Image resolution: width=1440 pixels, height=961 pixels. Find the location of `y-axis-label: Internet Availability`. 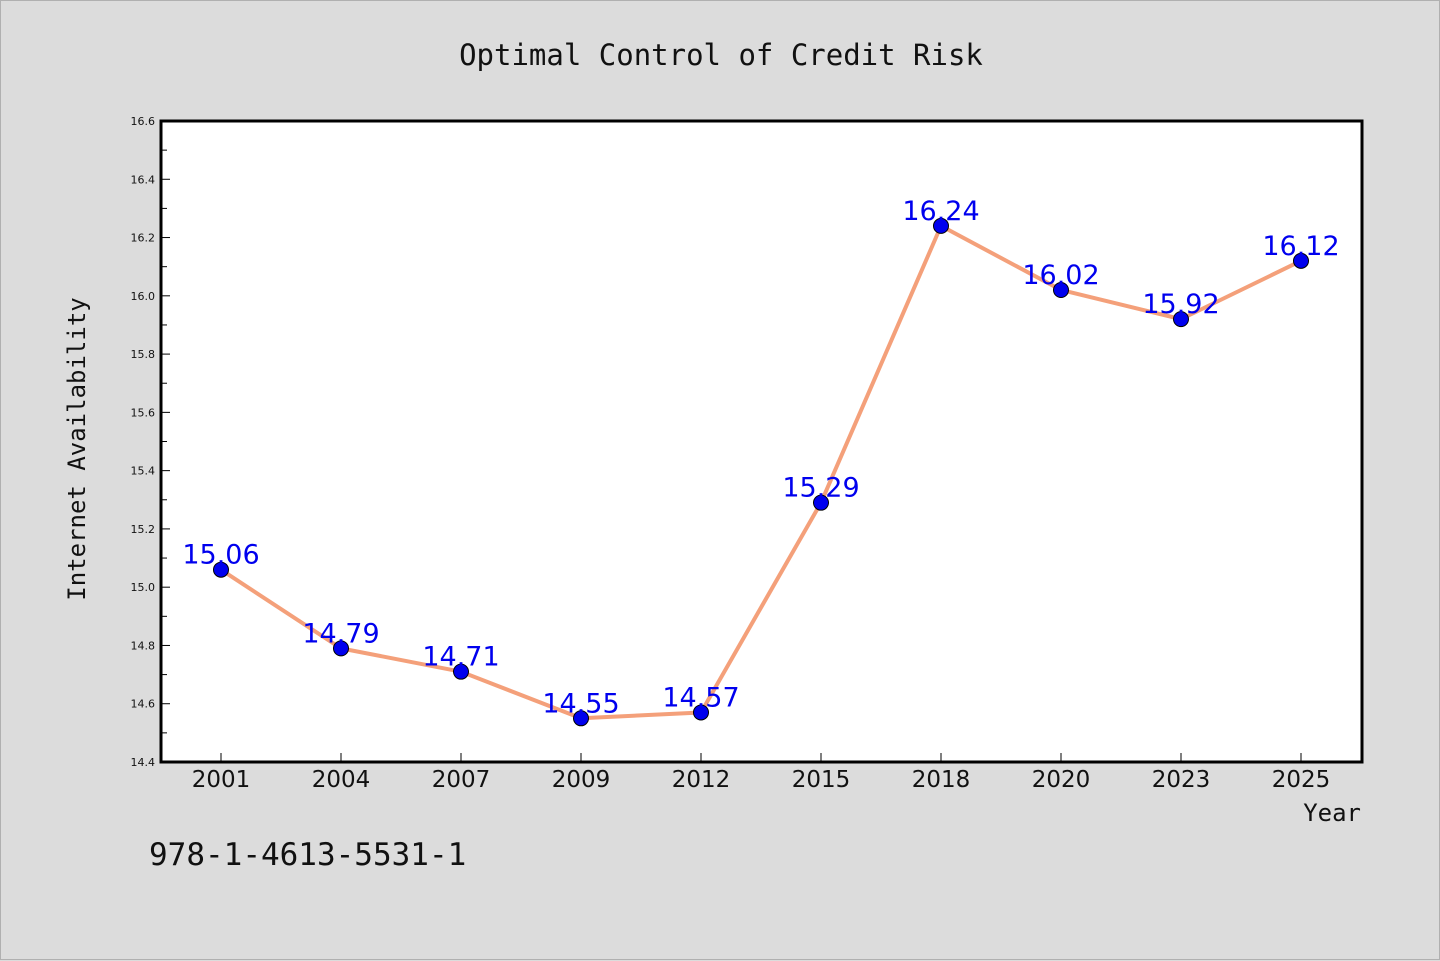

y-axis-label: Internet Availability is located at coordinates (77, 448).